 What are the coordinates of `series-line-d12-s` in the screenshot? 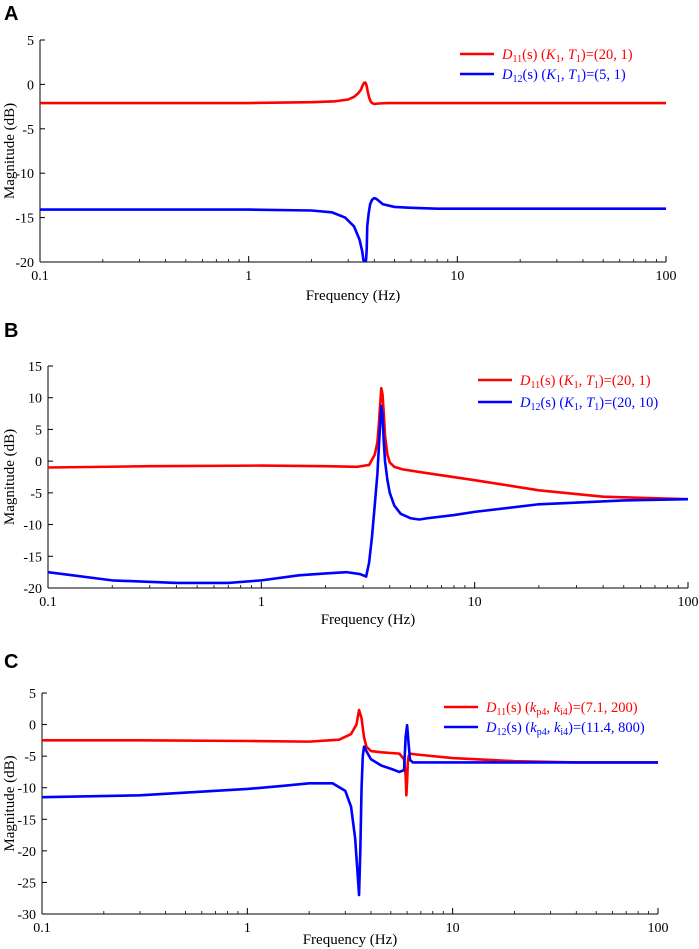 It's located at (353, 229).